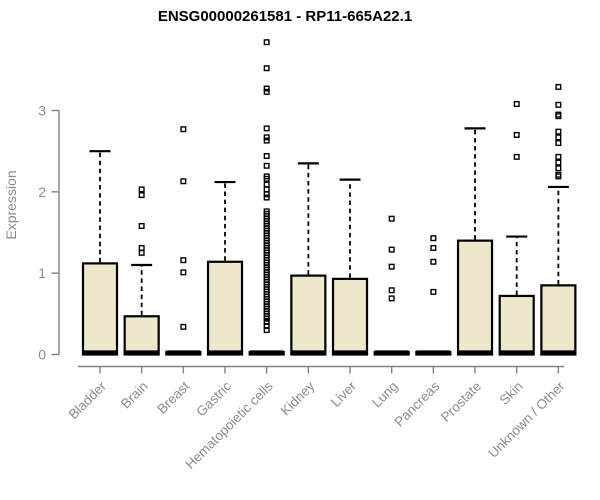 This screenshot has height=500, width=600. Describe the element at coordinates (42, 273) in the screenshot. I see `y-tick-label: 1` at that location.